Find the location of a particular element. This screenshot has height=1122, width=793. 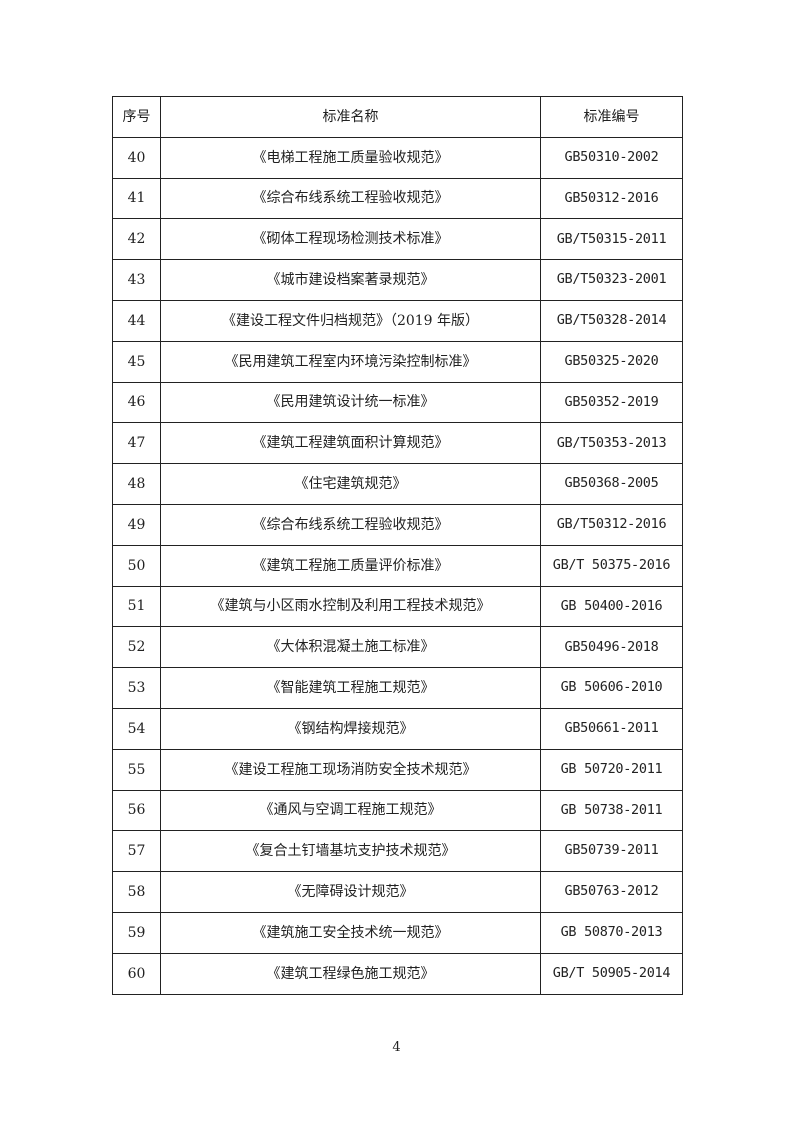

standard-code: GB50661-2011 is located at coordinates (611, 728).